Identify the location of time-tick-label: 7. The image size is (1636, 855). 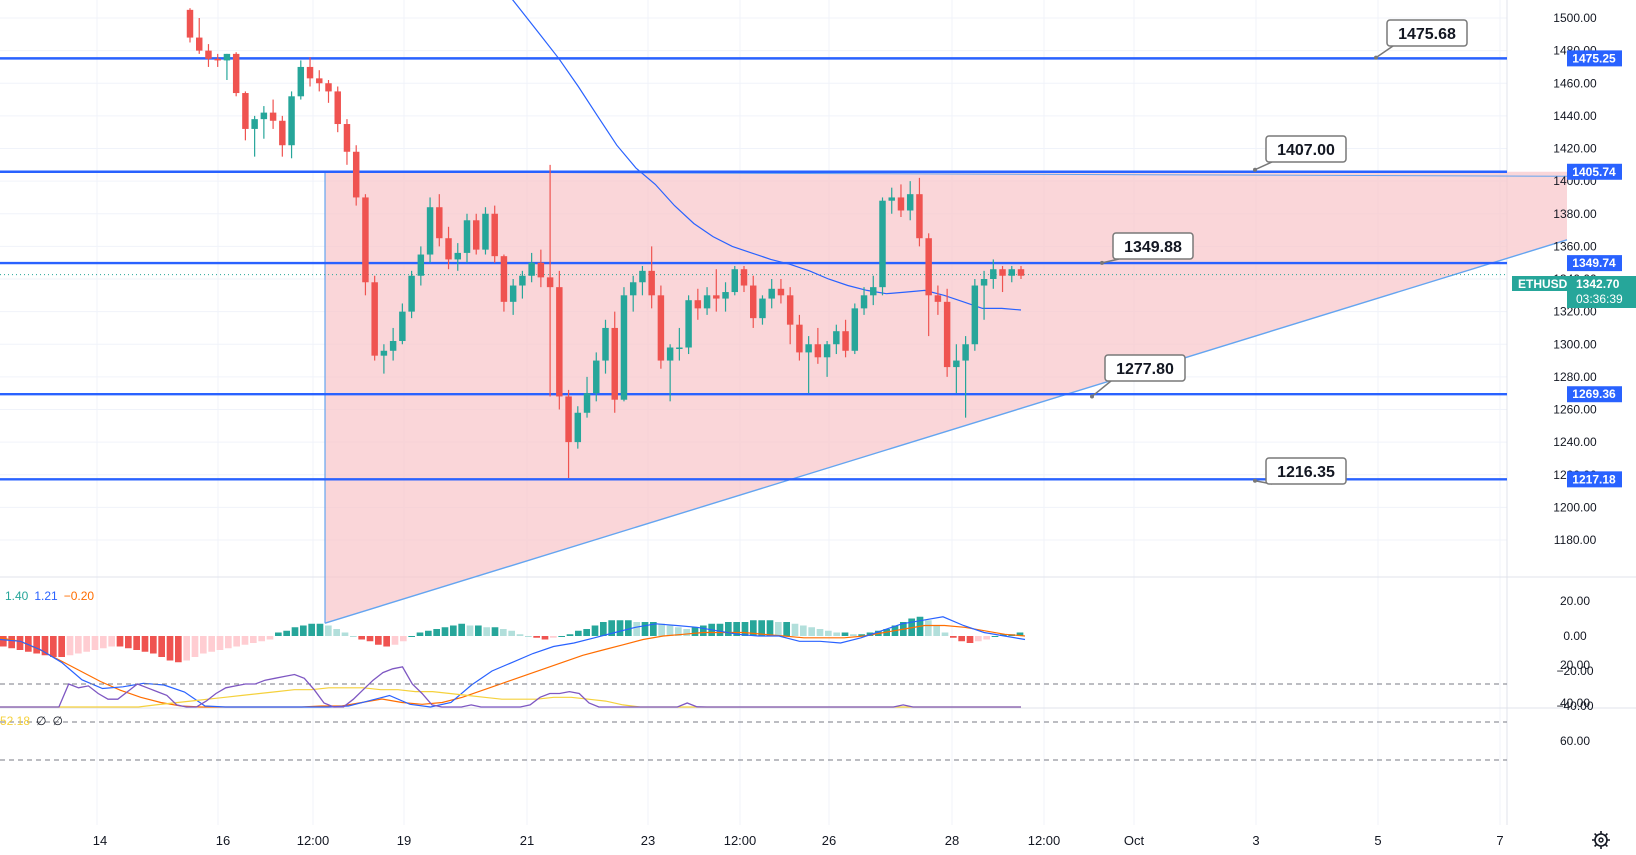
(1499, 840).